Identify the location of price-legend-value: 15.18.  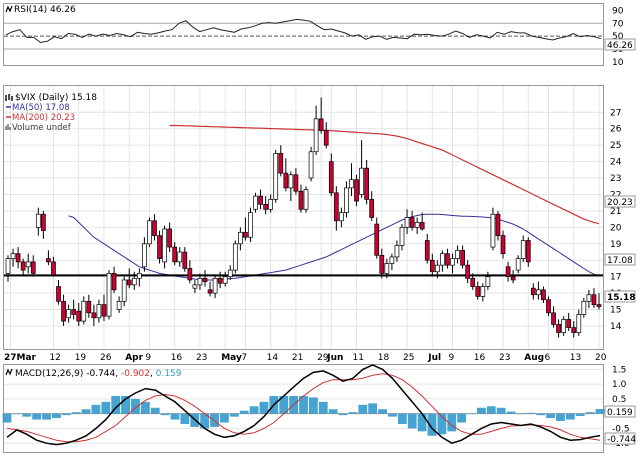
(84, 98).